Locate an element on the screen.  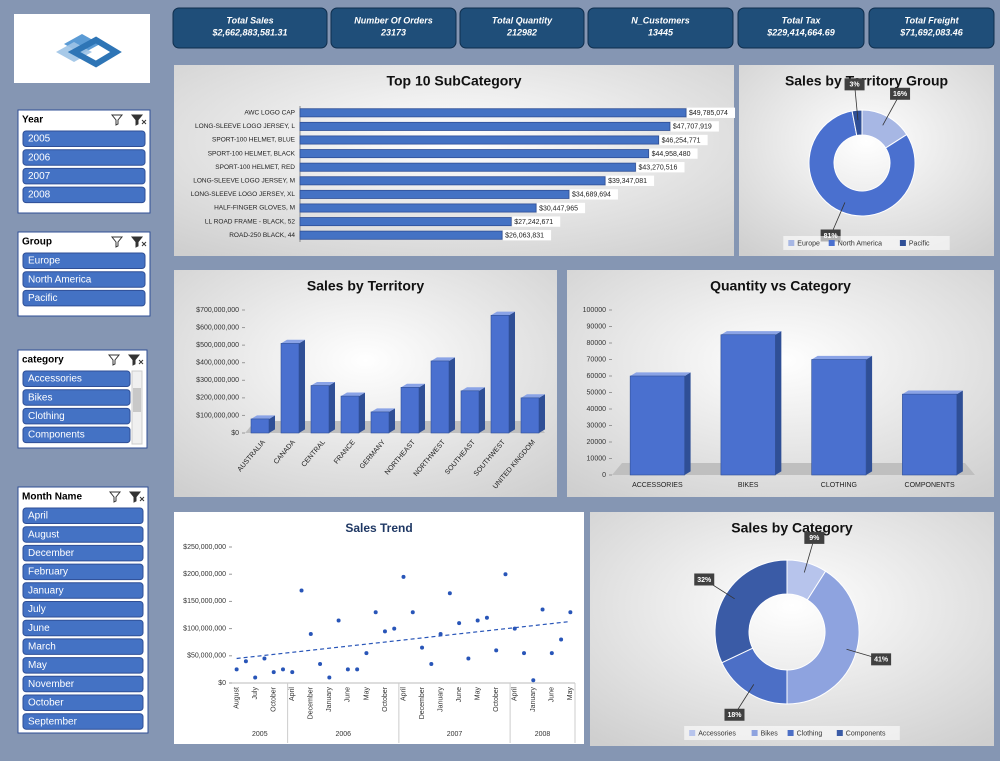
slicer-item-label: 2005 is located at coordinates (39, 139).